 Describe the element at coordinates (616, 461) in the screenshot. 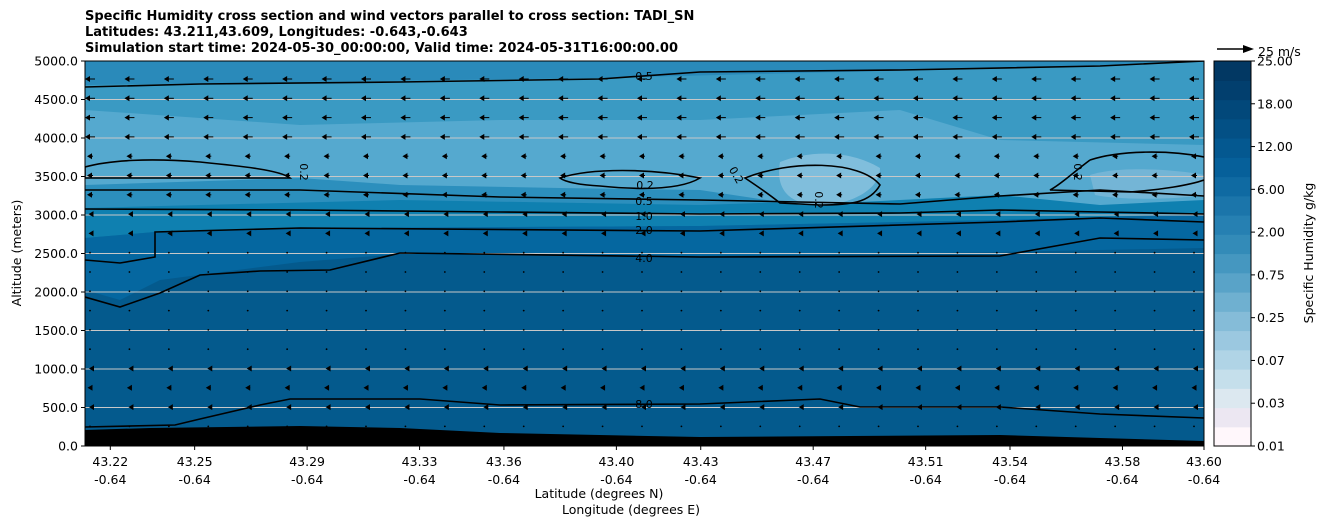

I see `x-tick-label-lat: 43.40` at that location.